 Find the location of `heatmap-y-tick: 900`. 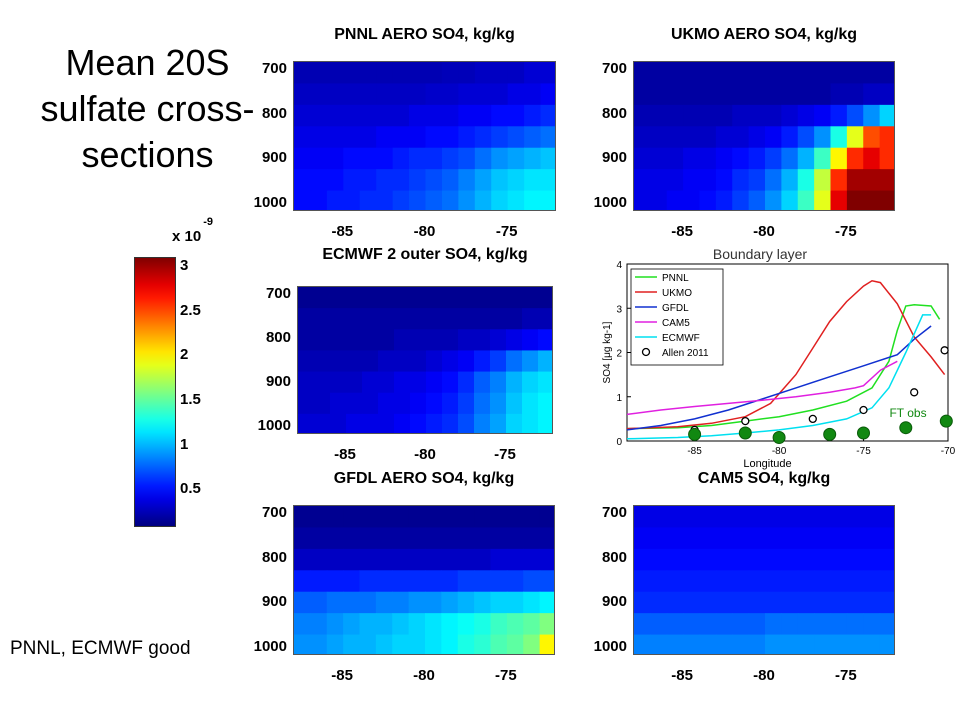

heatmap-y-tick: 900 is located at coordinates (614, 602).